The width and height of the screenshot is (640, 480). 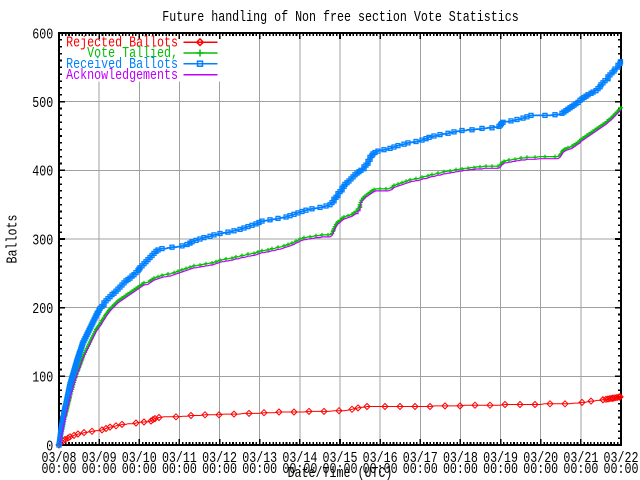 What do you see at coordinates (42, 310) in the screenshot?
I see `svg-text: 200` at bounding box center [42, 310].